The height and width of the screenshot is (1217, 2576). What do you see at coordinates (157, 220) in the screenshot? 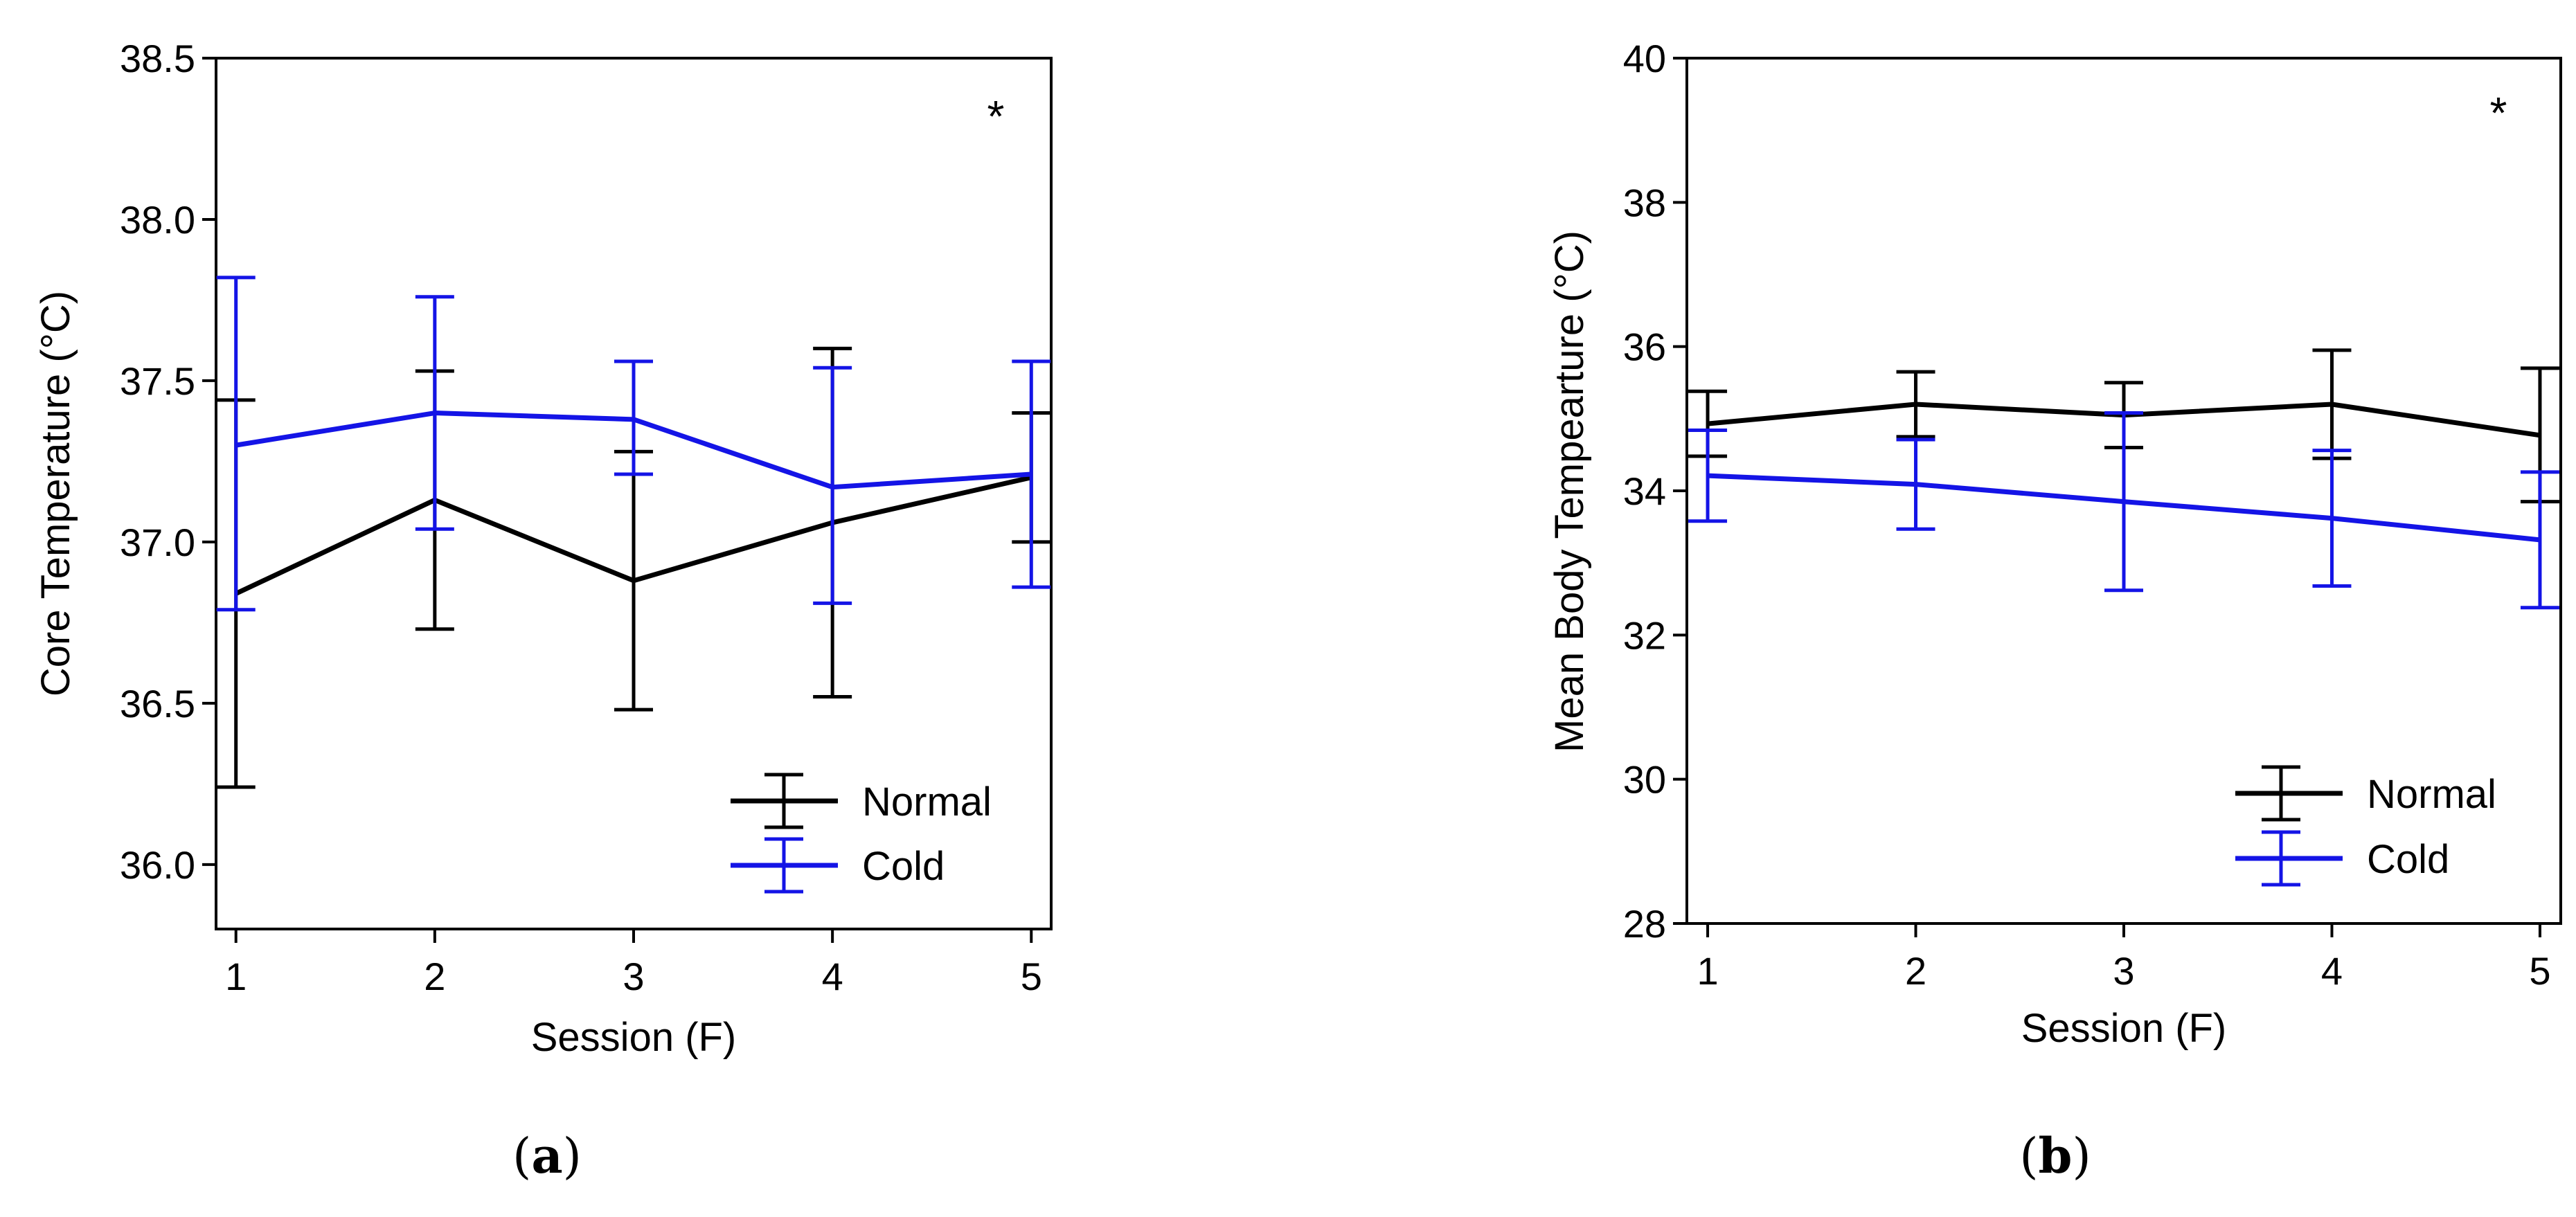
I see `y-tick-label: 38.0` at bounding box center [157, 220].